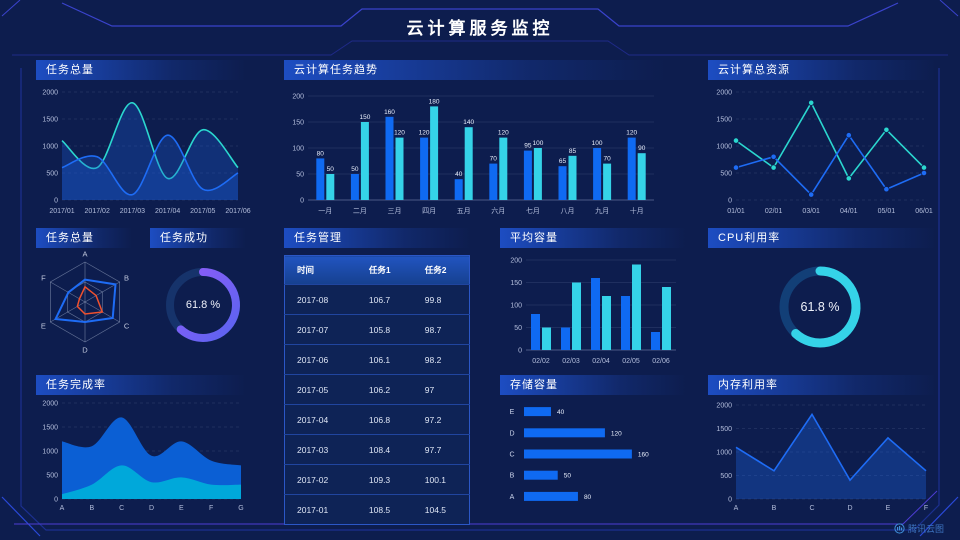 The height and width of the screenshot is (540, 960). What do you see at coordinates (568, 211) in the screenshot?
I see `svg-text: 八月` at bounding box center [568, 211].